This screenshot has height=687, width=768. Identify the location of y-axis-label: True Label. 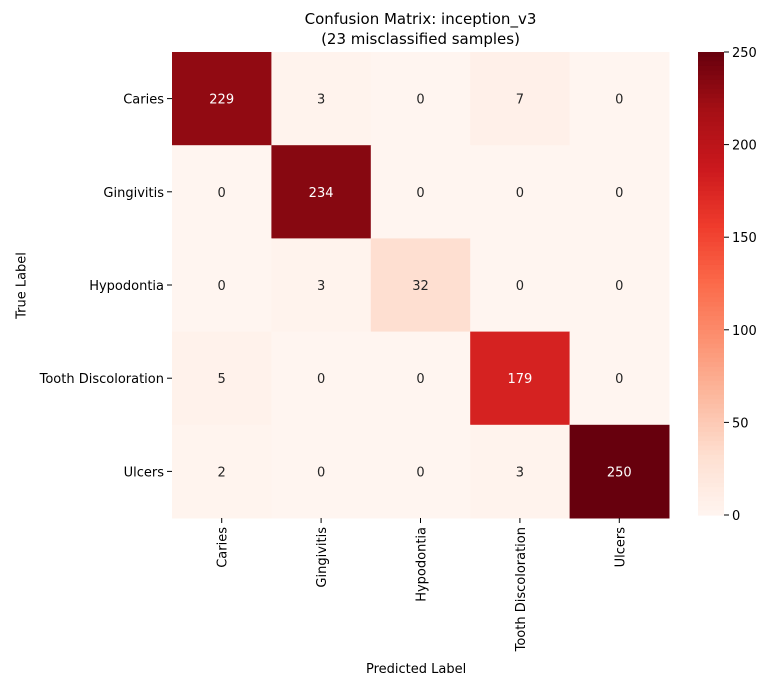
(22, 285).